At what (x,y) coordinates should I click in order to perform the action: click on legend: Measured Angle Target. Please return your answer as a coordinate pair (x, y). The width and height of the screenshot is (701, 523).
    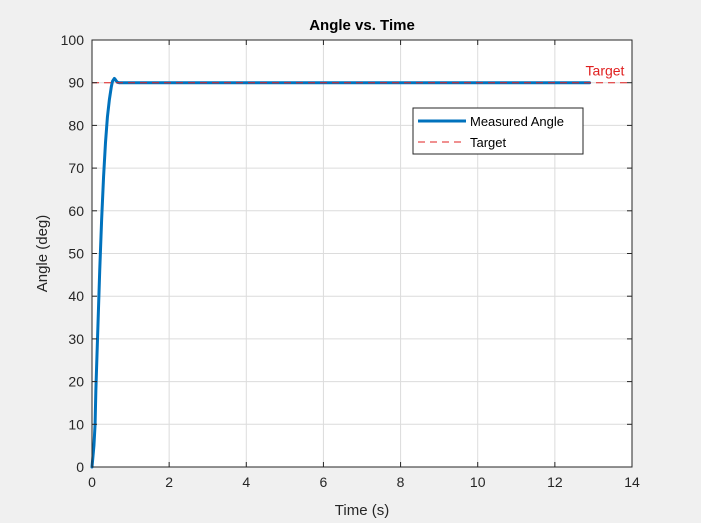
    Looking at the image, I should click on (498, 131).